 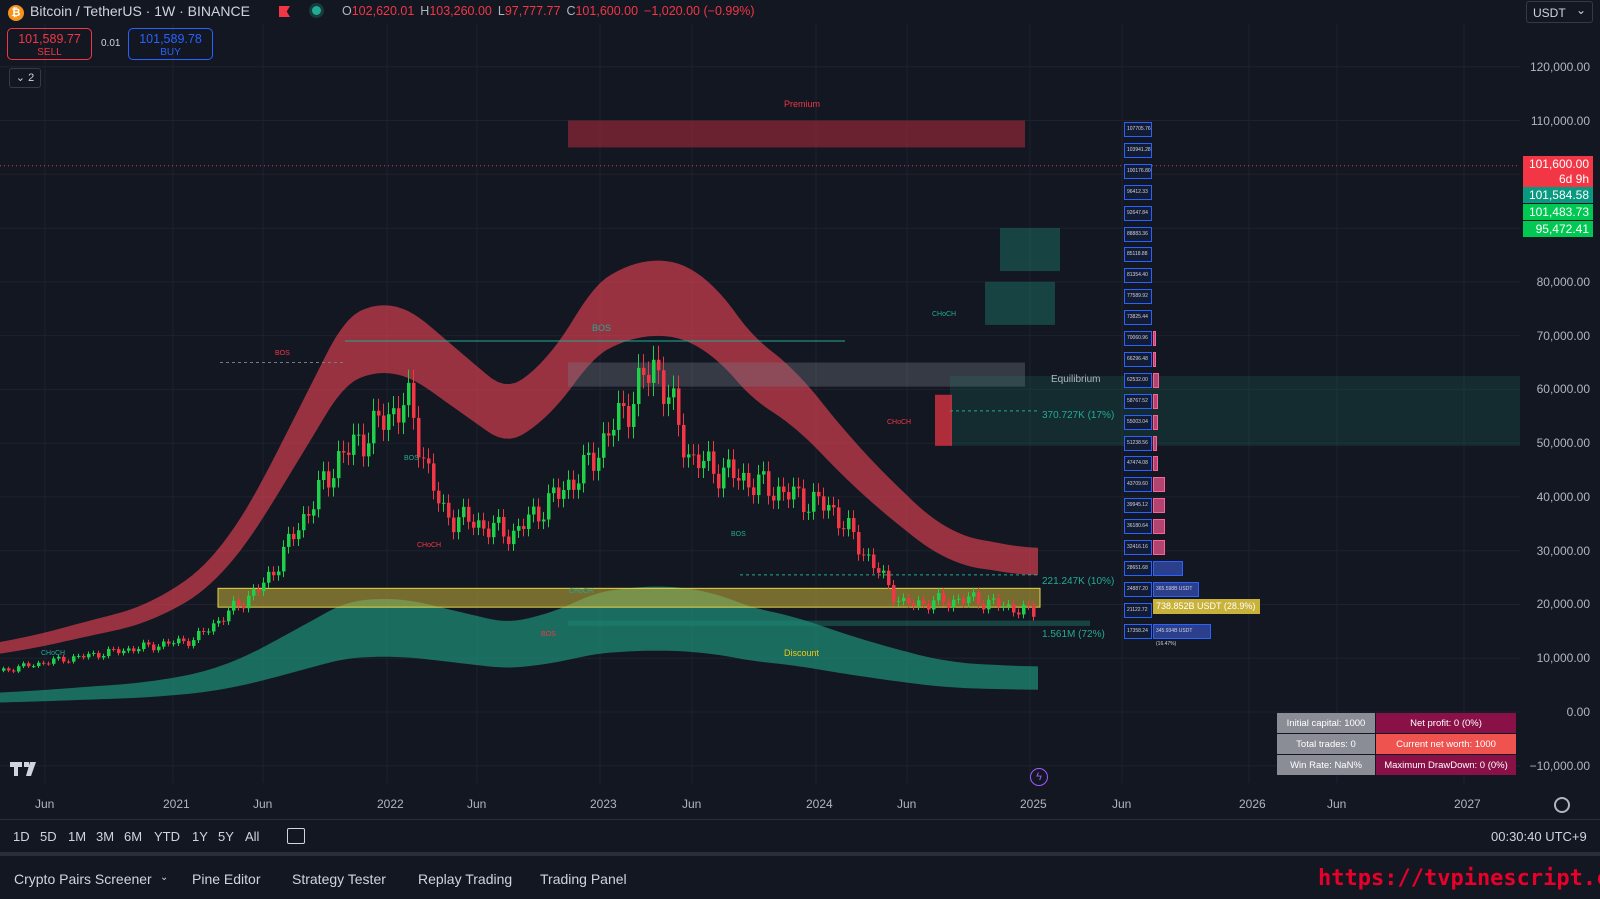 I want to click on ohlc-value: 97,777.77, so click(x=532, y=11).